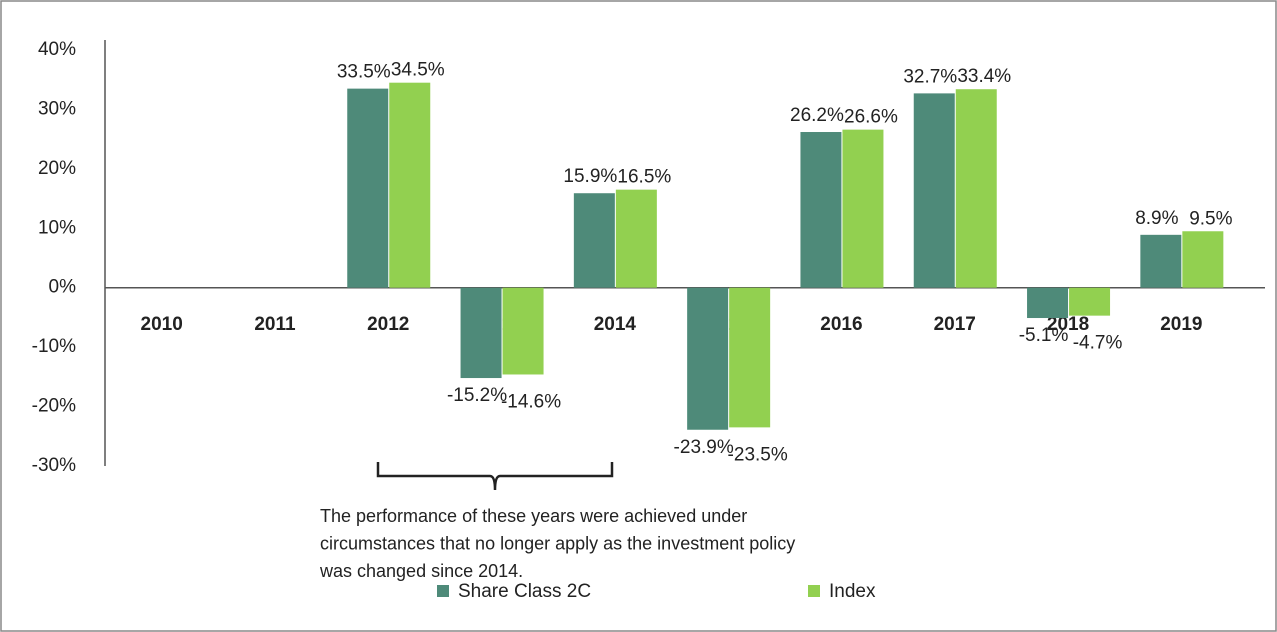  What do you see at coordinates (63, 287) in the screenshot?
I see `y-tick-label: 0%` at bounding box center [63, 287].